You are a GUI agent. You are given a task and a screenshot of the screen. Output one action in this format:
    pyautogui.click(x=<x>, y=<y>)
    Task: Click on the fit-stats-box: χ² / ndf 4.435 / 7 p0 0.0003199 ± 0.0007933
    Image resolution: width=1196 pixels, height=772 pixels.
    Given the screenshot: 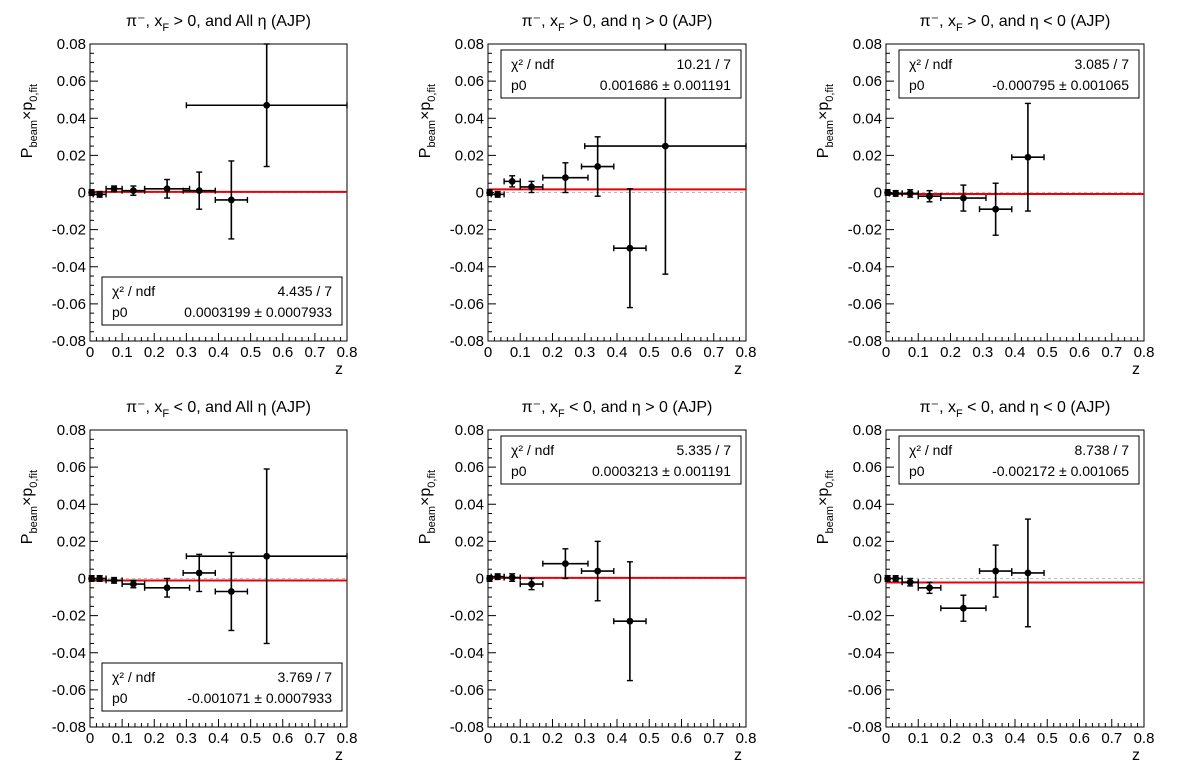 What is the action you would take?
    pyautogui.click(x=222, y=301)
    